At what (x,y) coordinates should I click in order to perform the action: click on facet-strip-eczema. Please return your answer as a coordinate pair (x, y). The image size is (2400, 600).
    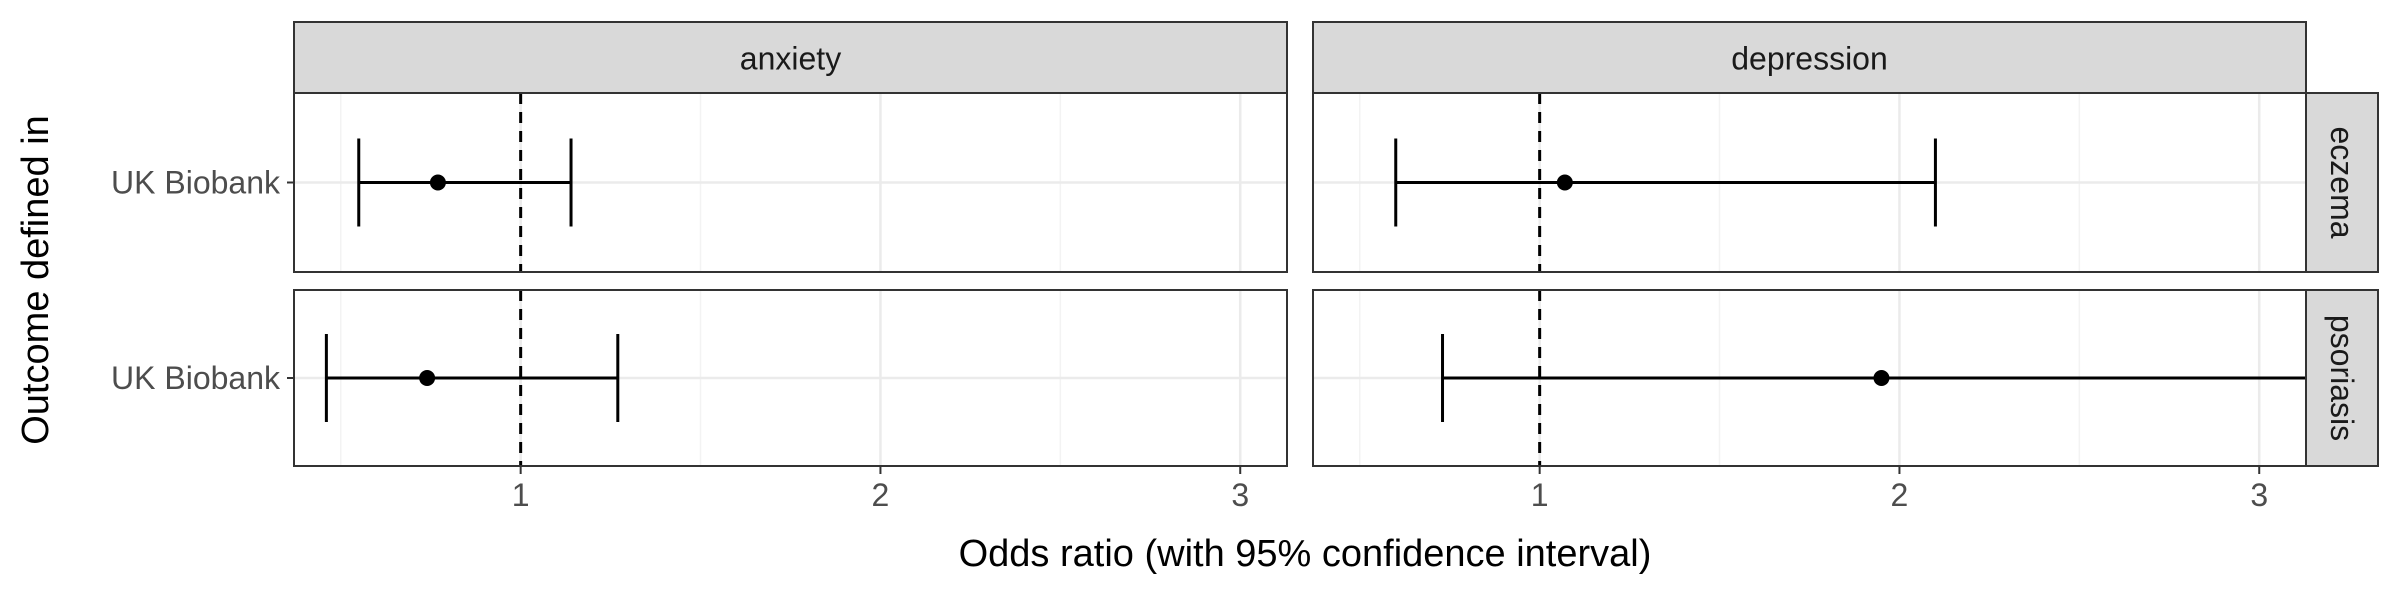
    Looking at the image, I should click on (2342, 182).